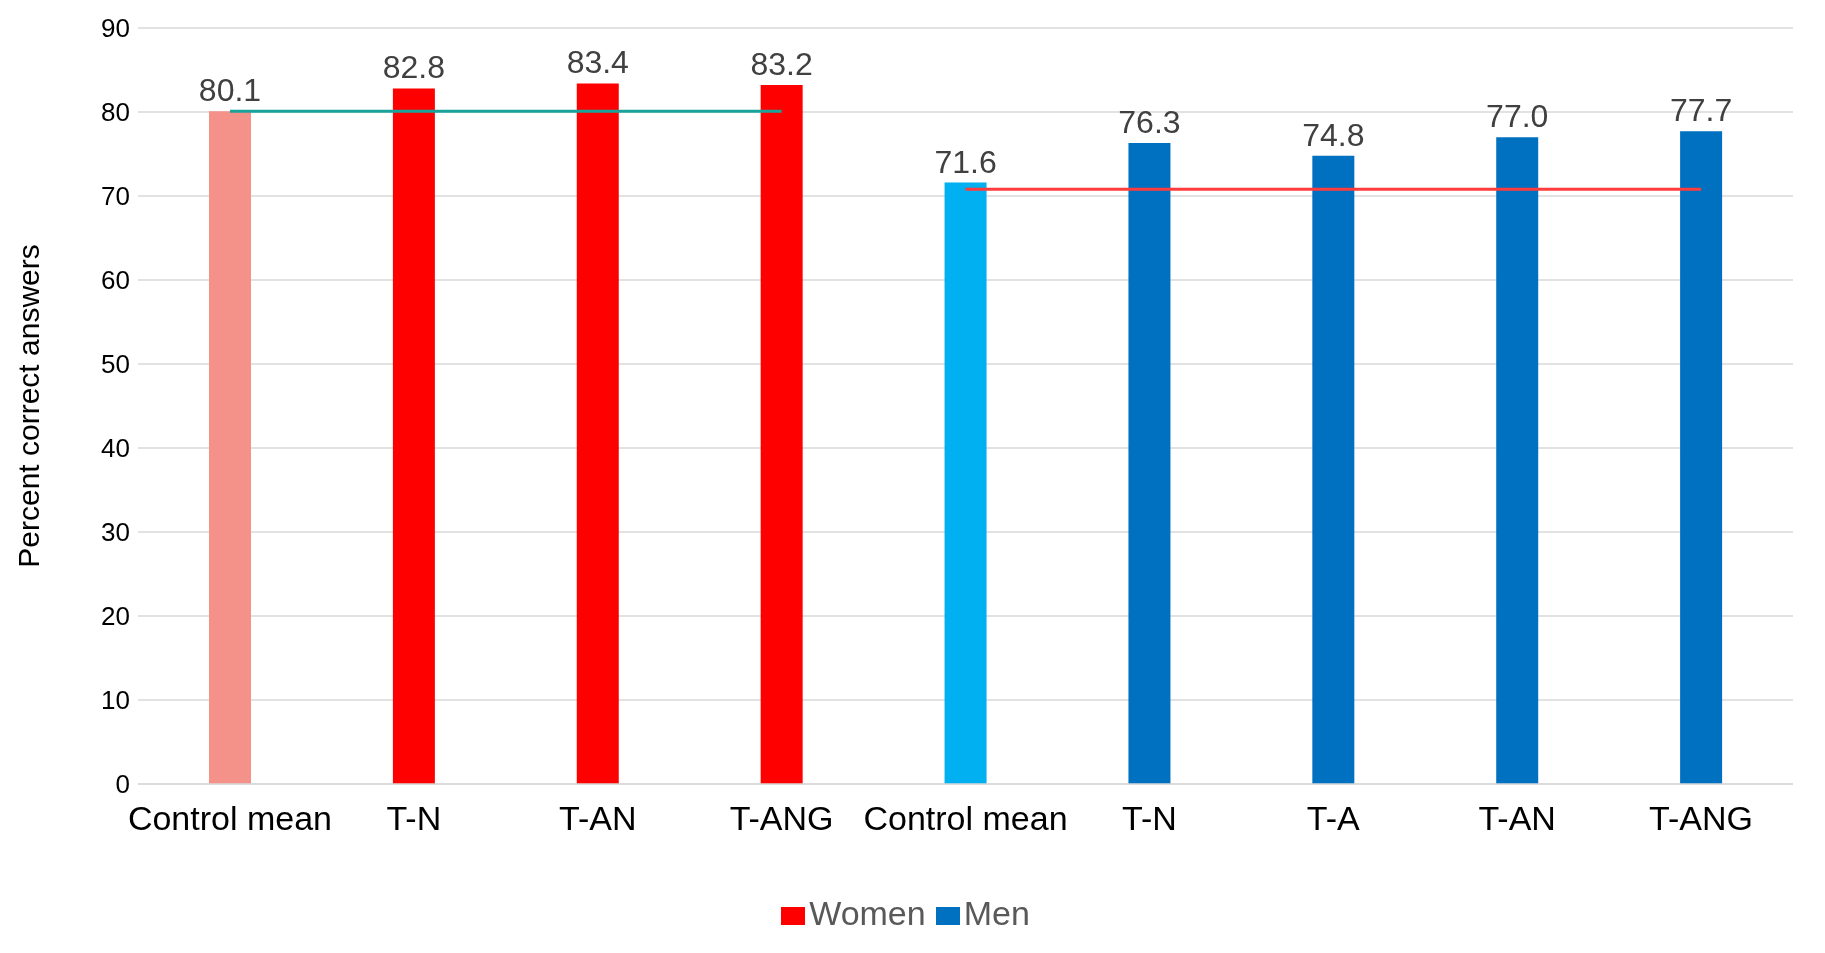  Describe the element at coordinates (115, 364) in the screenshot. I see `y-tick-label: 50` at that location.